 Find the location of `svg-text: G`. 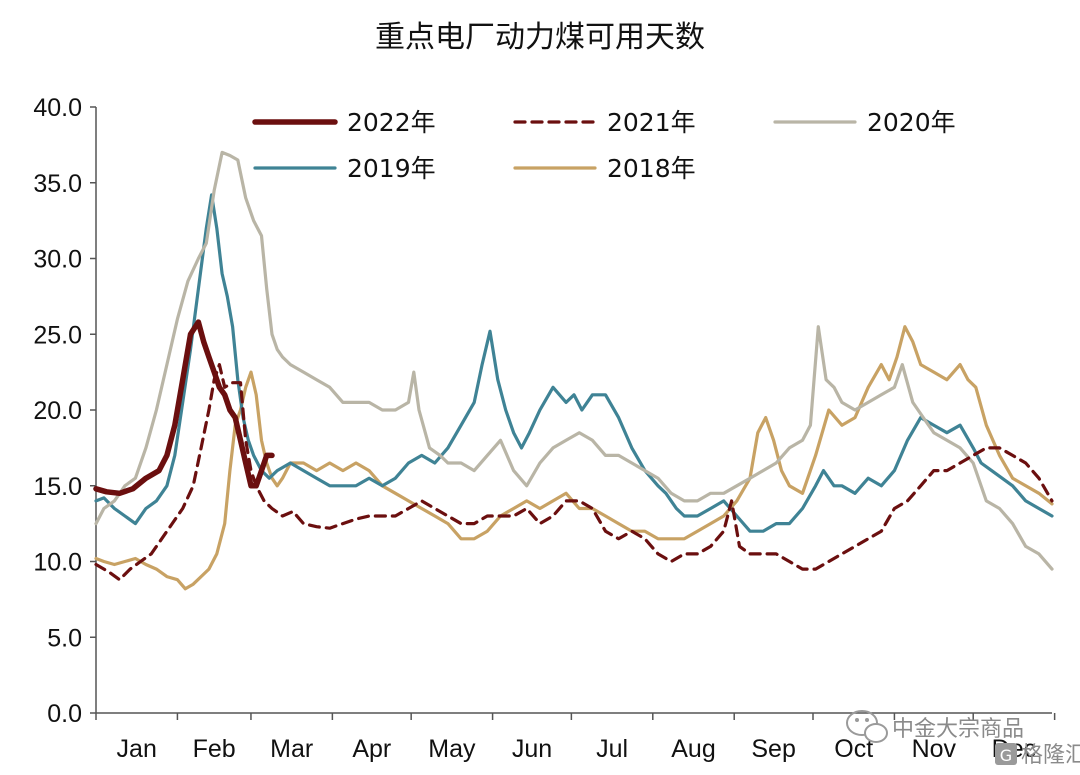

svg-text: G is located at coordinates (1006, 755).